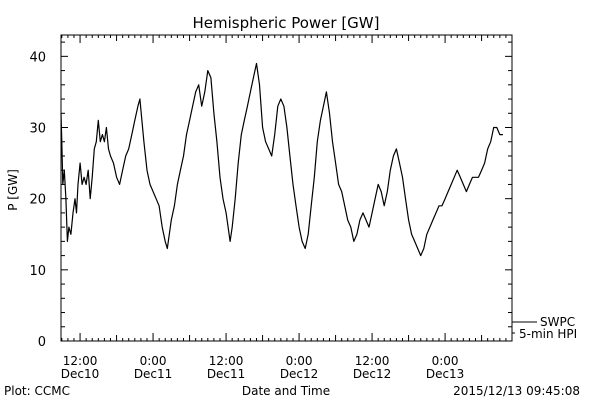  What do you see at coordinates (13, 190) in the screenshot?
I see `y-axis-label: P [GW]` at bounding box center [13, 190].